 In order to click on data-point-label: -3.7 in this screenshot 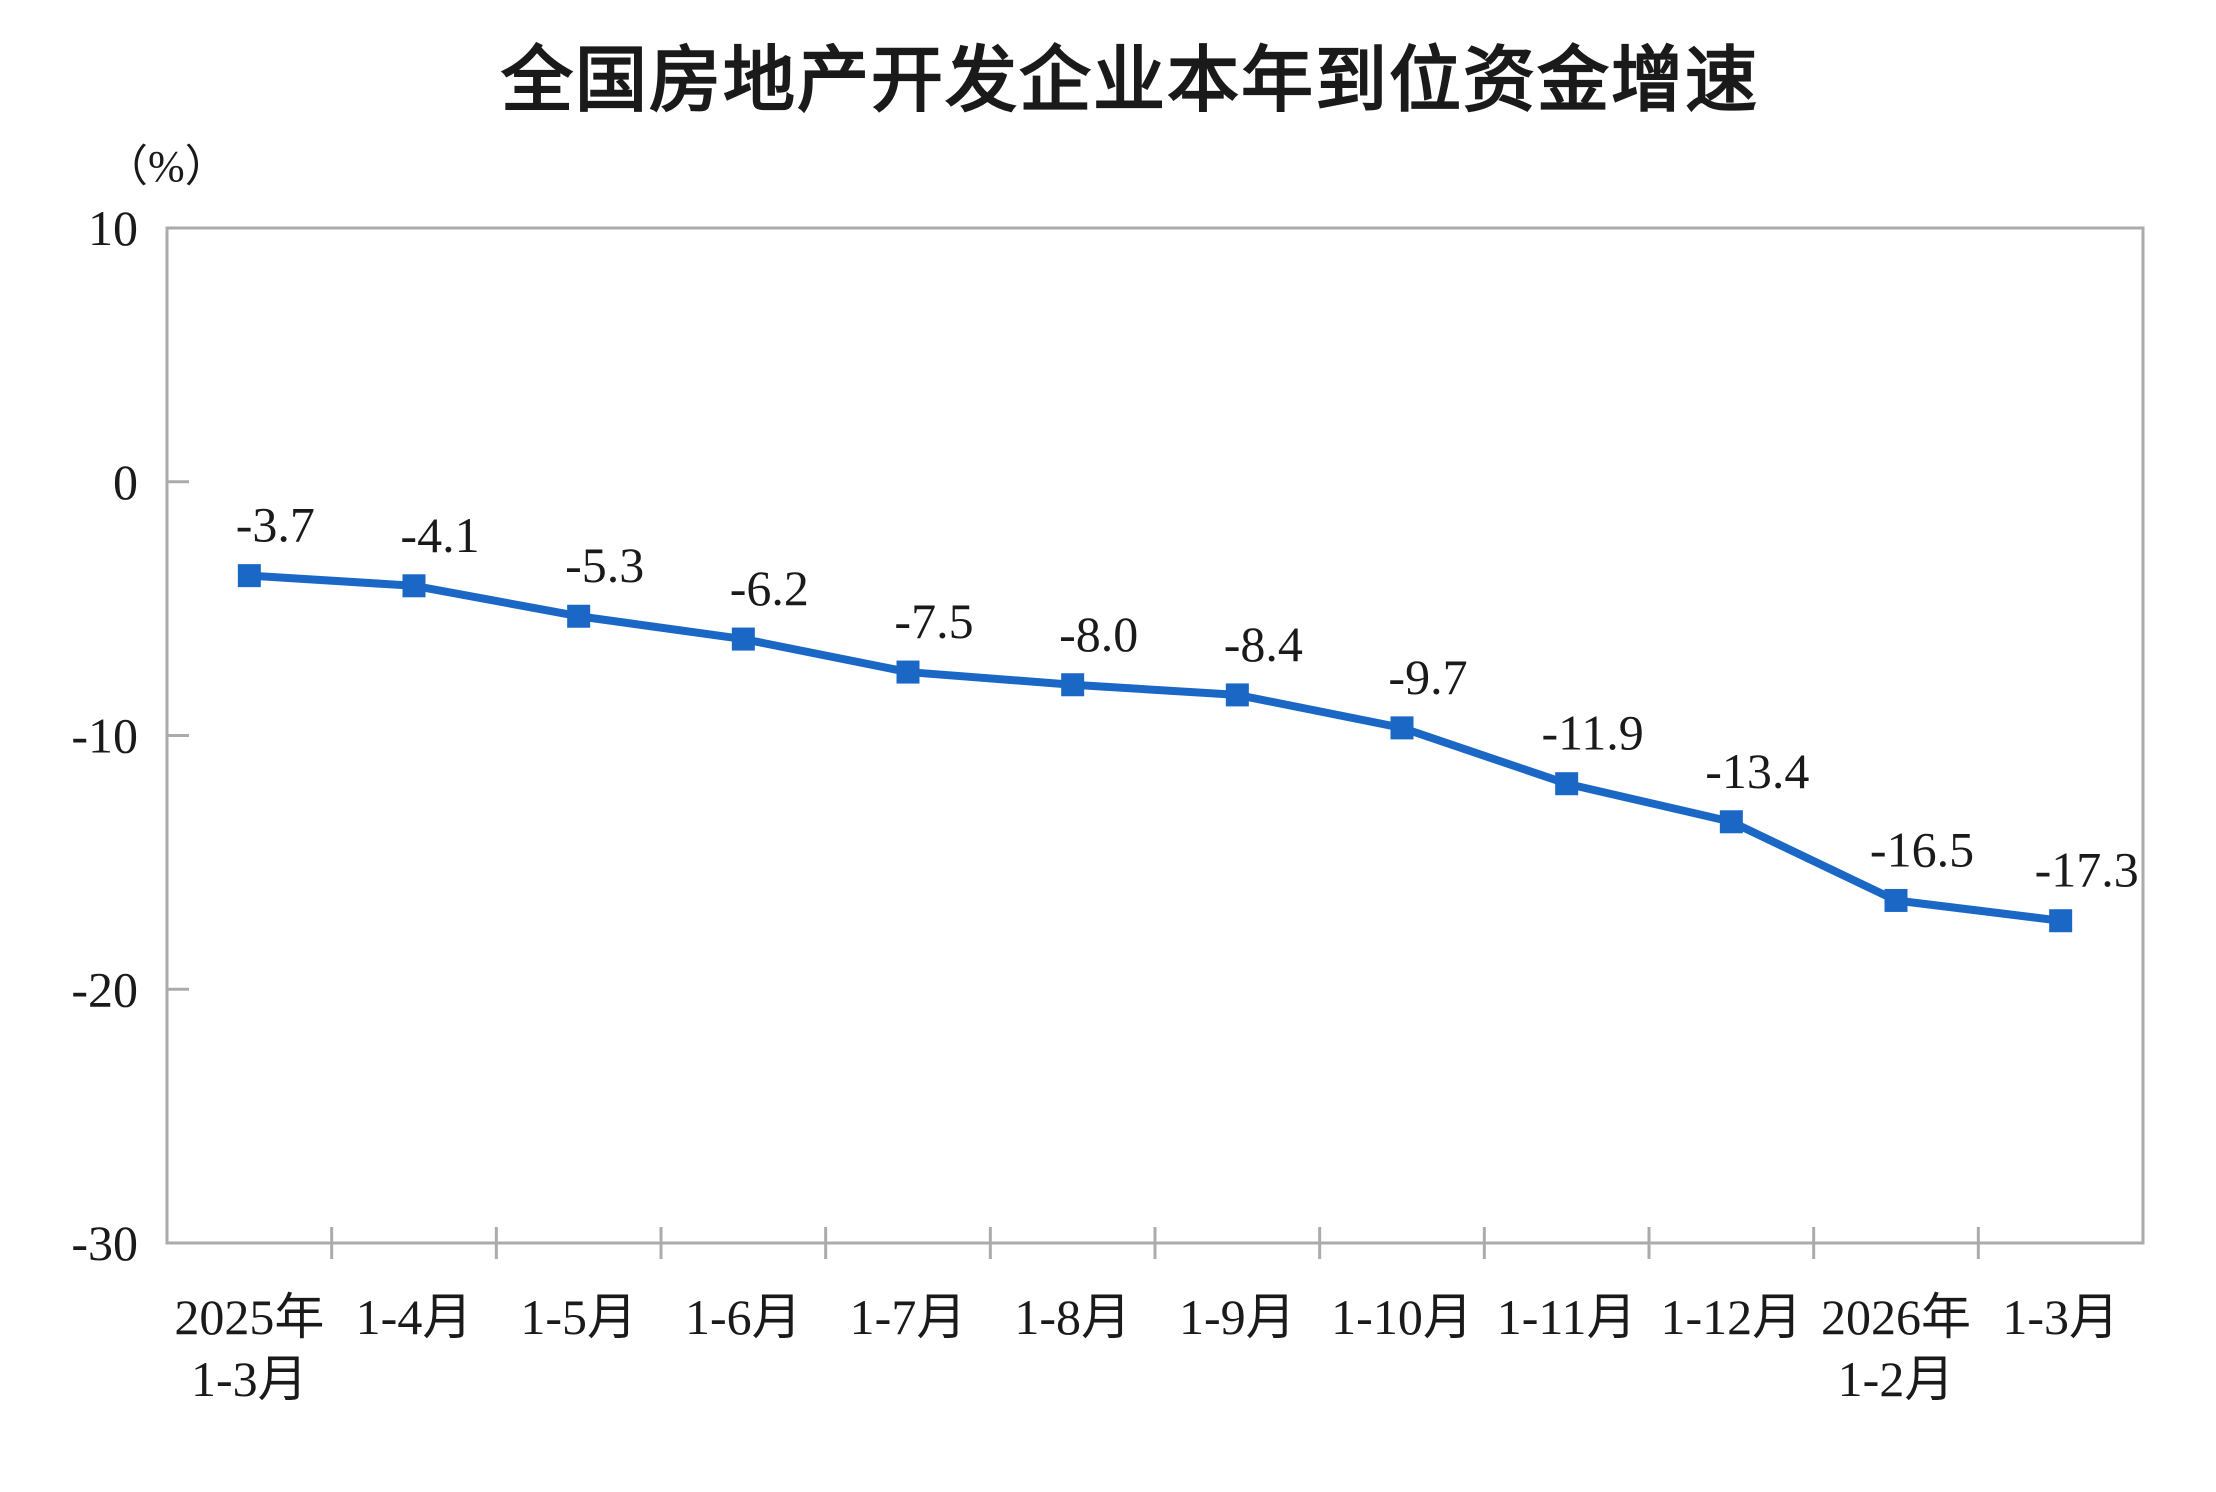, I will do `click(275, 525)`.